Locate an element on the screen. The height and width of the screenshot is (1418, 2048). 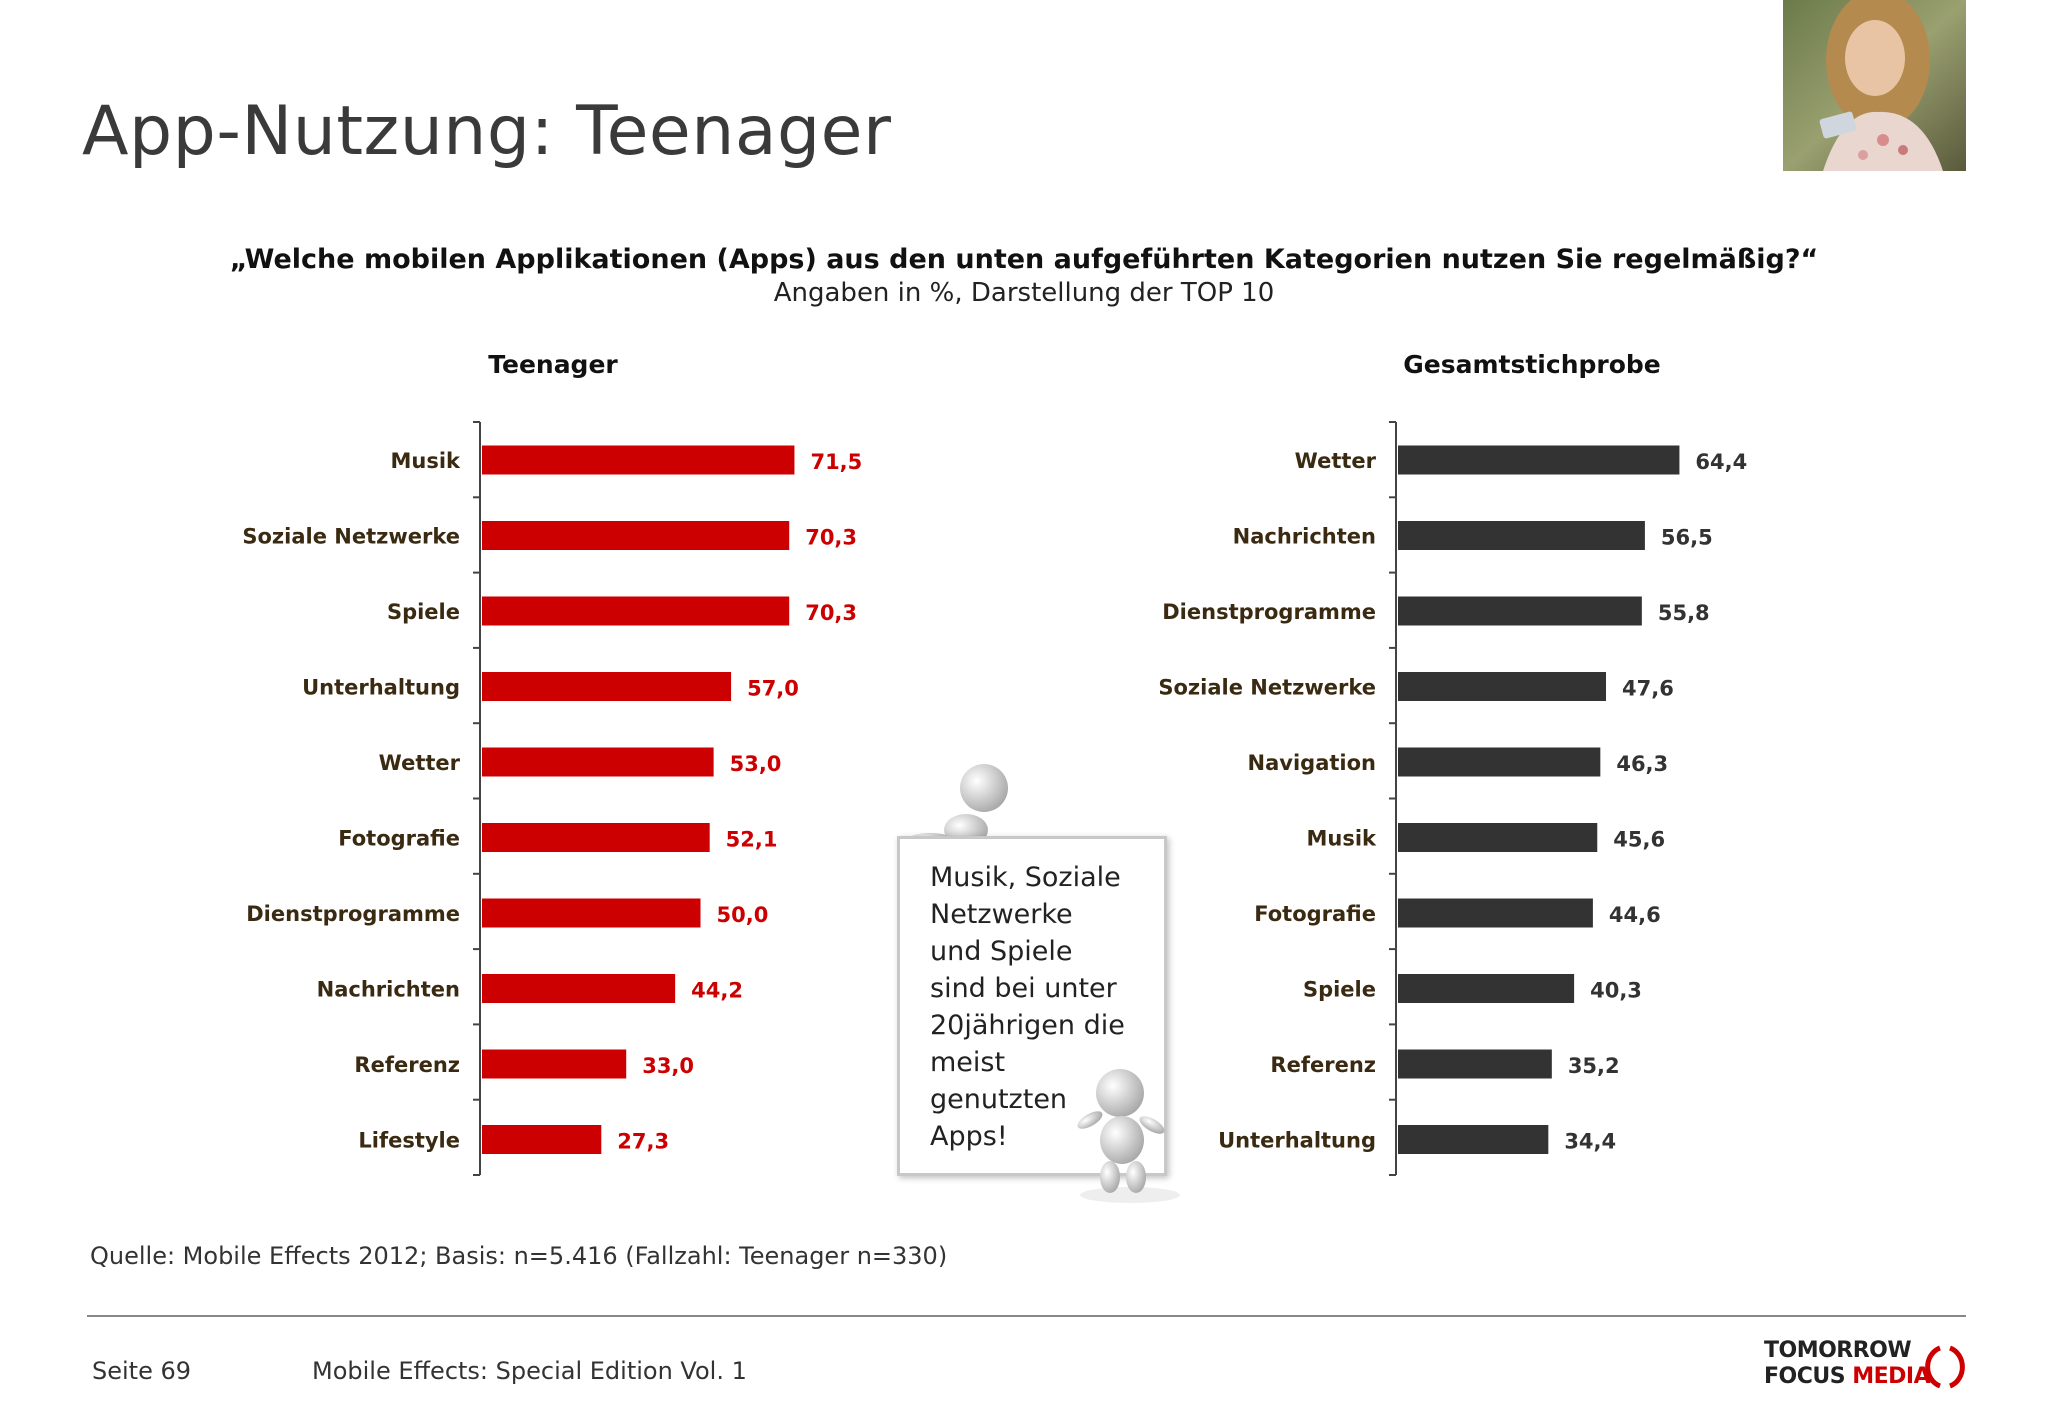
total-value-label: 45,6 is located at coordinates (1639, 840).